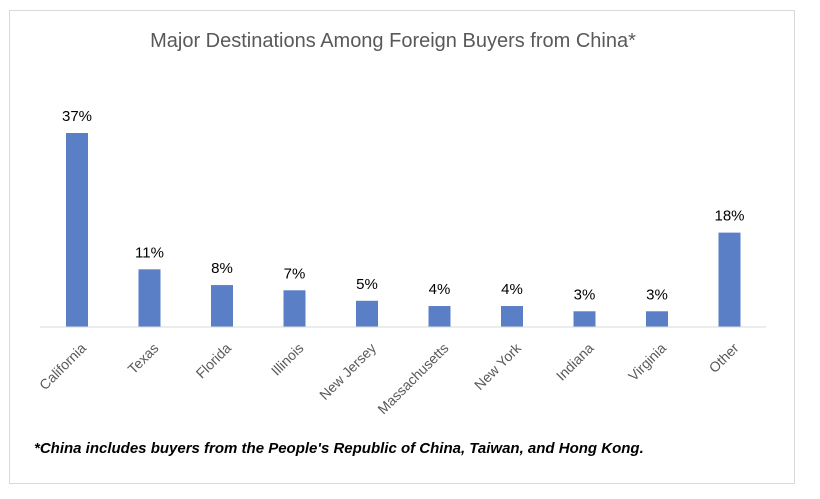  What do you see at coordinates (657, 294) in the screenshot?
I see `value-label-virginia: 3%` at bounding box center [657, 294].